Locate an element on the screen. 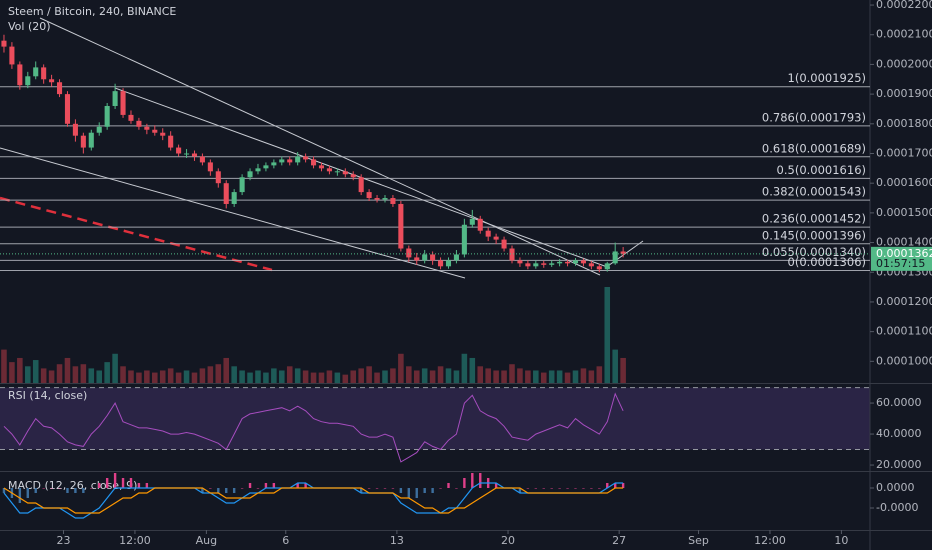  y-tick-label: 0.0001800 is located at coordinates (904, 123).